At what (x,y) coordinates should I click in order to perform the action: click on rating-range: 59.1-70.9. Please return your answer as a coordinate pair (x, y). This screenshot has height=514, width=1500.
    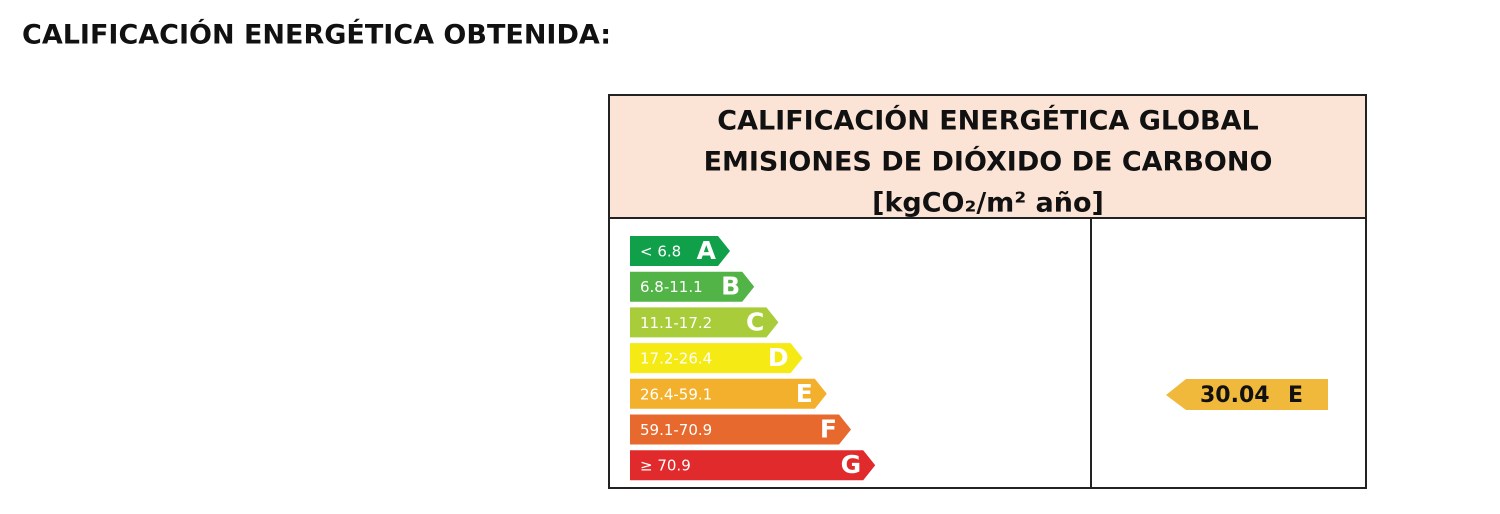
    Looking at the image, I should click on (676, 430).